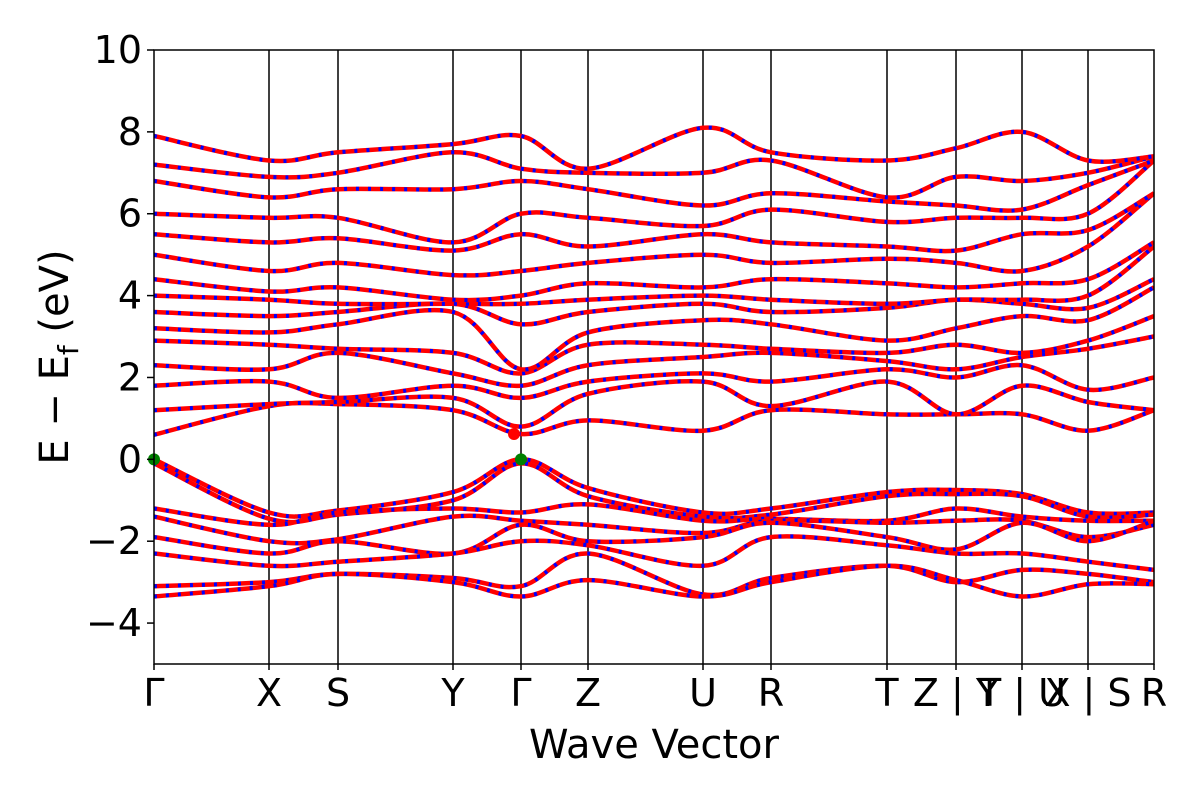 Image resolution: width=1200 pixels, height=800 pixels. What do you see at coordinates (452, 693) in the screenshot?
I see `x-tick-label: Y` at bounding box center [452, 693].